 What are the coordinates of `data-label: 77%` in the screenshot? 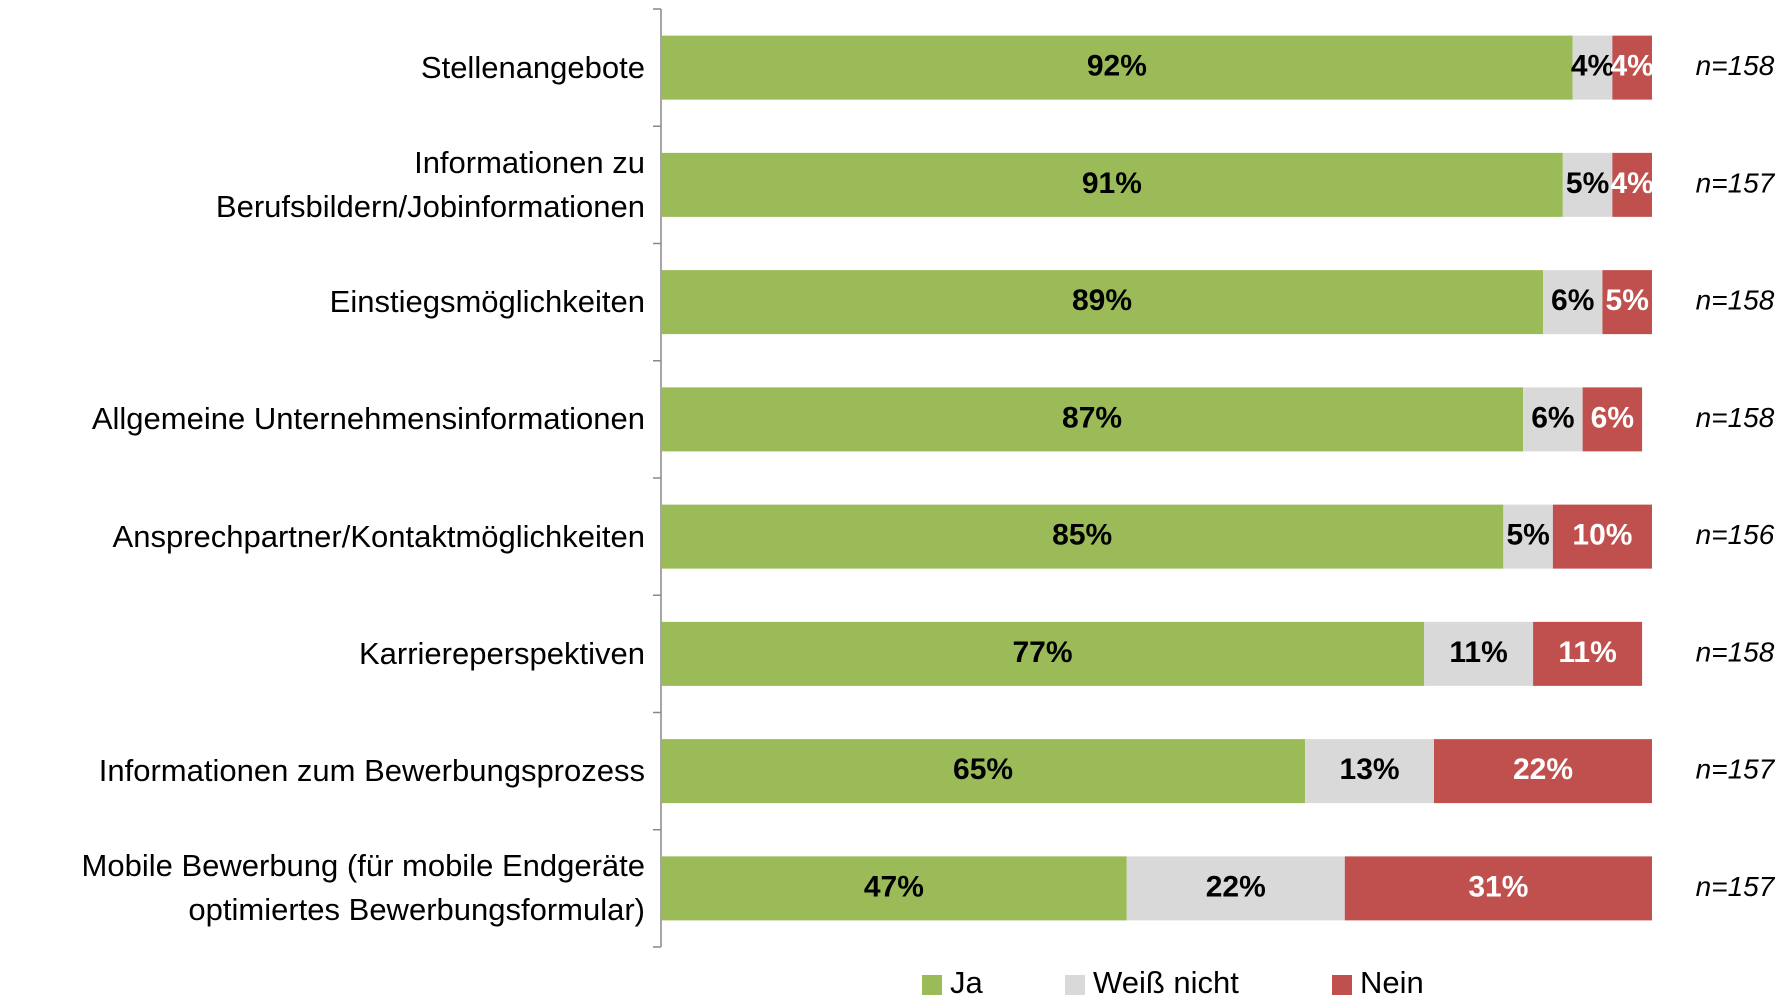 It's located at (1043, 652).